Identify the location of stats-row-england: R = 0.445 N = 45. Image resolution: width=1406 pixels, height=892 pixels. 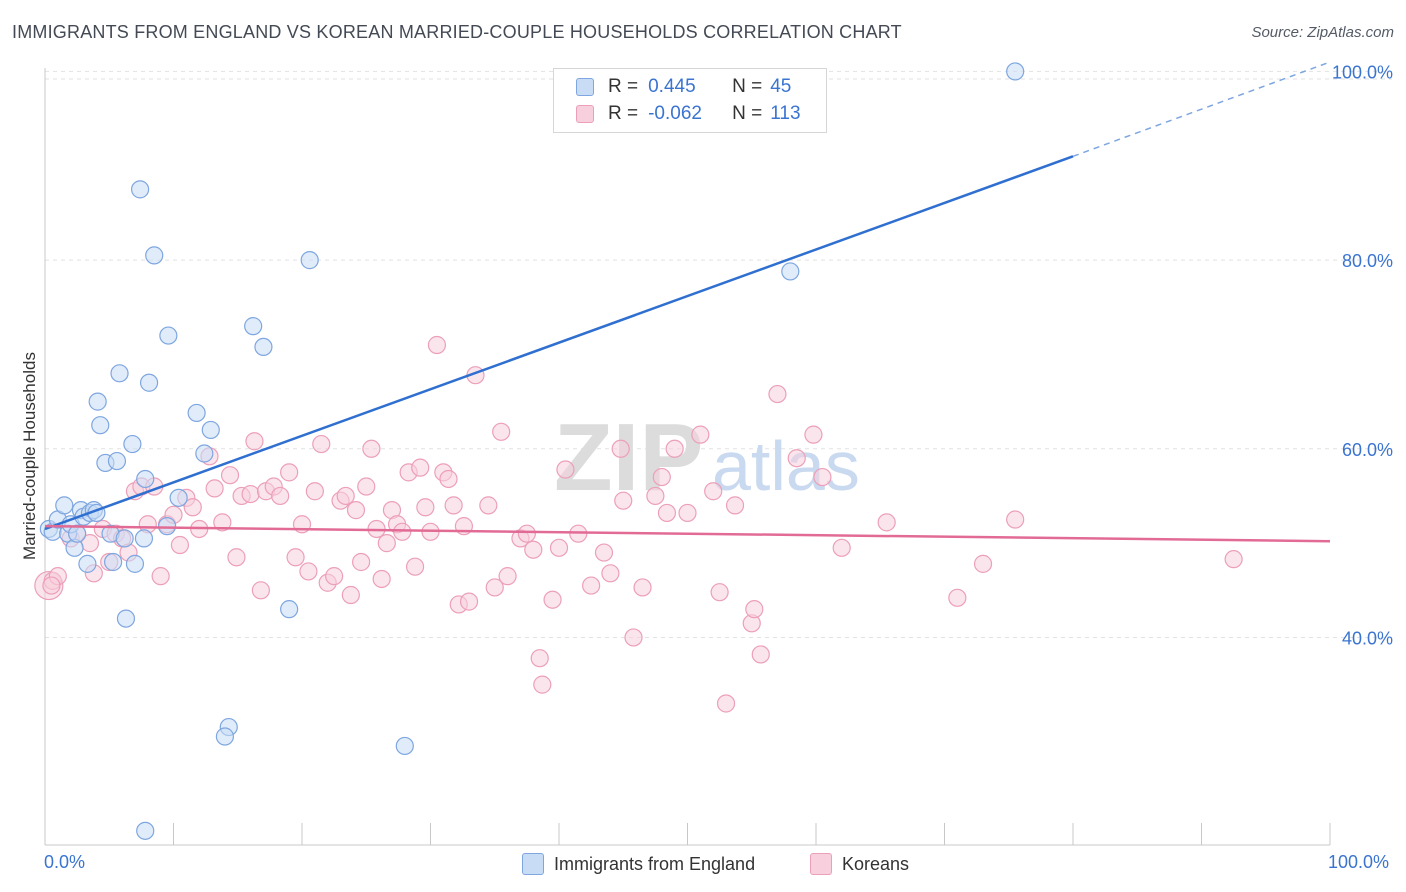
(683, 87).